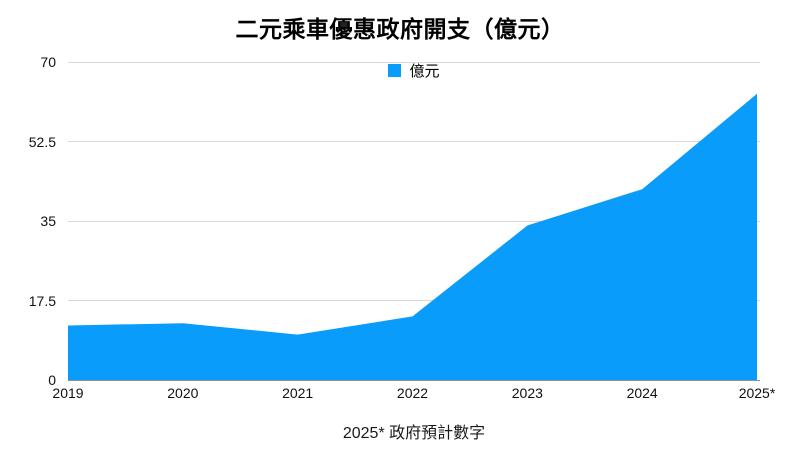 Image resolution: width=800 pixels, height=468 pixels. Describe the element at coordinates (68, 393) in the screenshot. I see `x-axis-tick-label: 2019` at that location.